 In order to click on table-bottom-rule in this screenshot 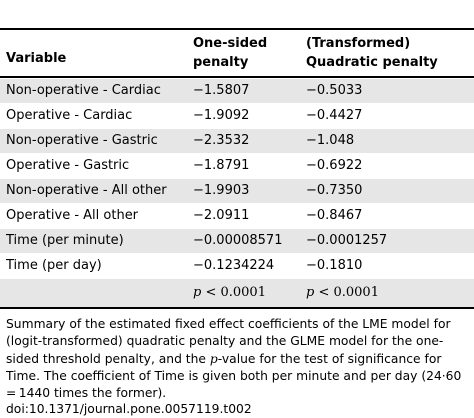, I will do `click(237, 308)`.